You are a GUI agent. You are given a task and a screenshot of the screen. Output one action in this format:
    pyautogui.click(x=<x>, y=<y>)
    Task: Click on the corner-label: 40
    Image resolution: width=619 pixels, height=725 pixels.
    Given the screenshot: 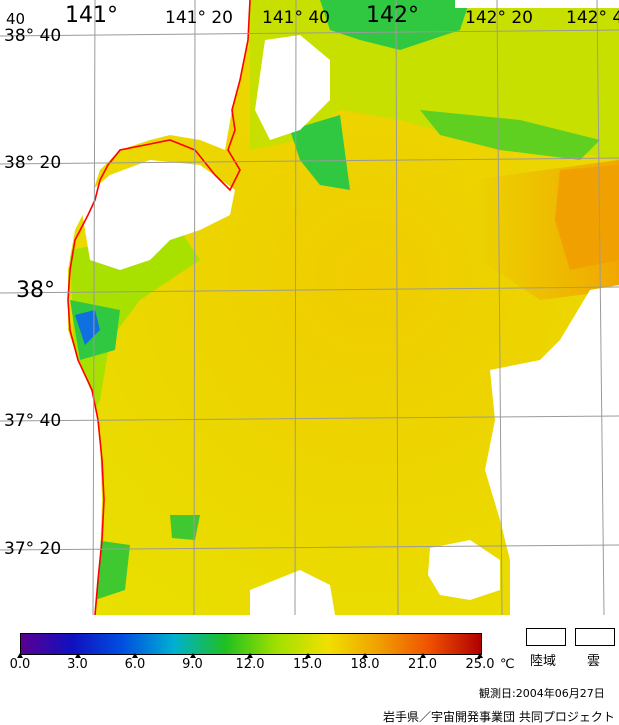 What is the action you would take?
    pyautogui.click(x=16, y=19)
    